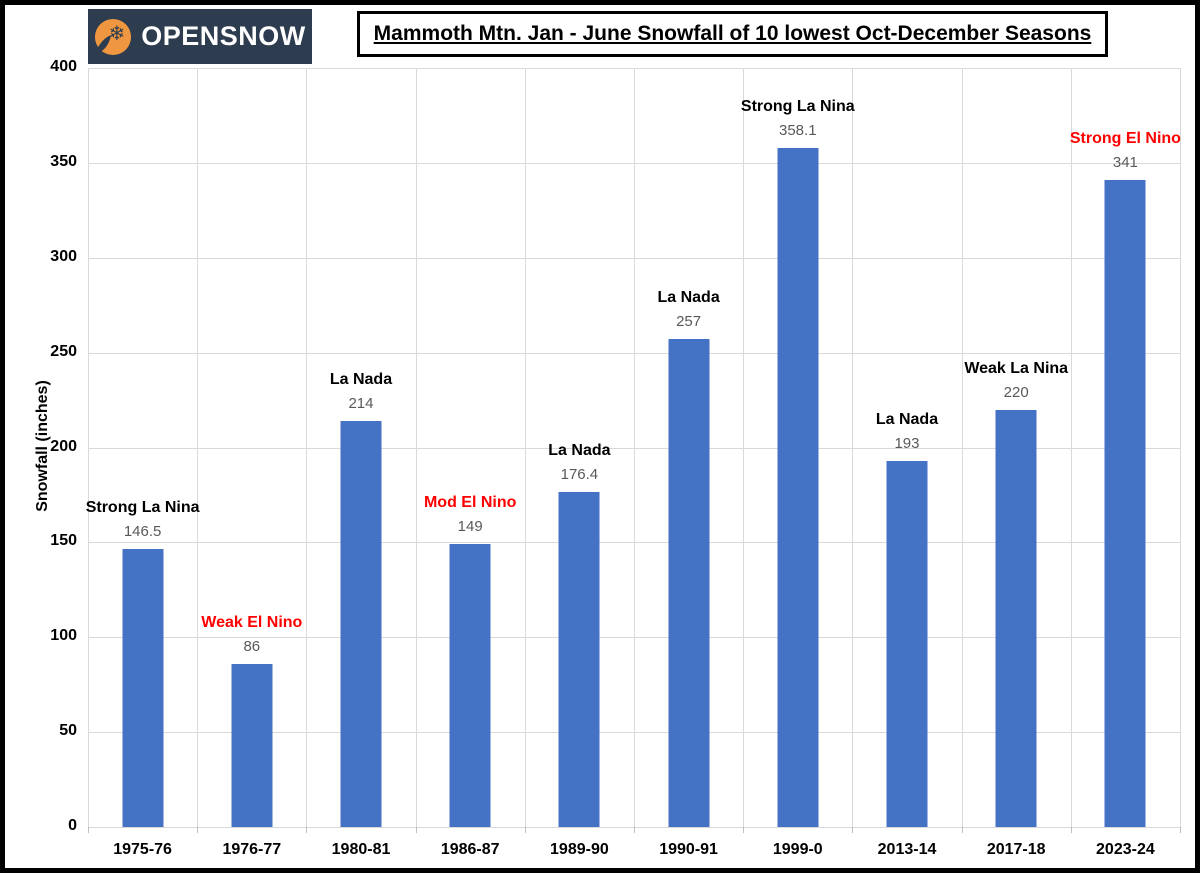 The image size is (1200, 873). I want to click on x-tick-label: 1975-76, so click(142, 849).